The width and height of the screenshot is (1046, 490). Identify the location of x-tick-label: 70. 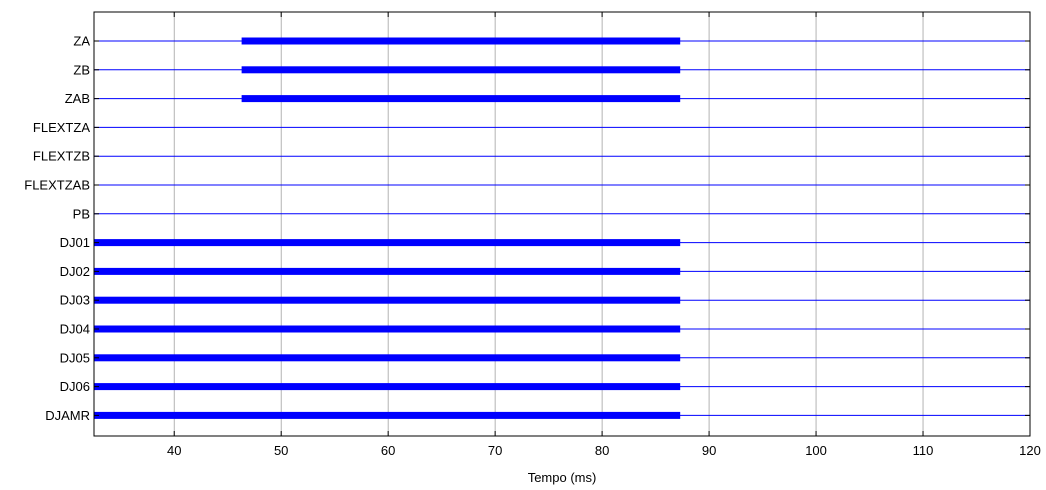
(495, 450).